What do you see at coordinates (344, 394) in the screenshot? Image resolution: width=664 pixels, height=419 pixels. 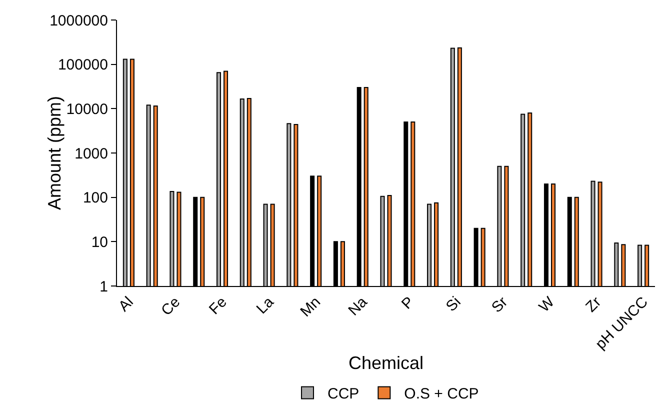 I see `legend-label: CCP` at bounding box center [344, 394].